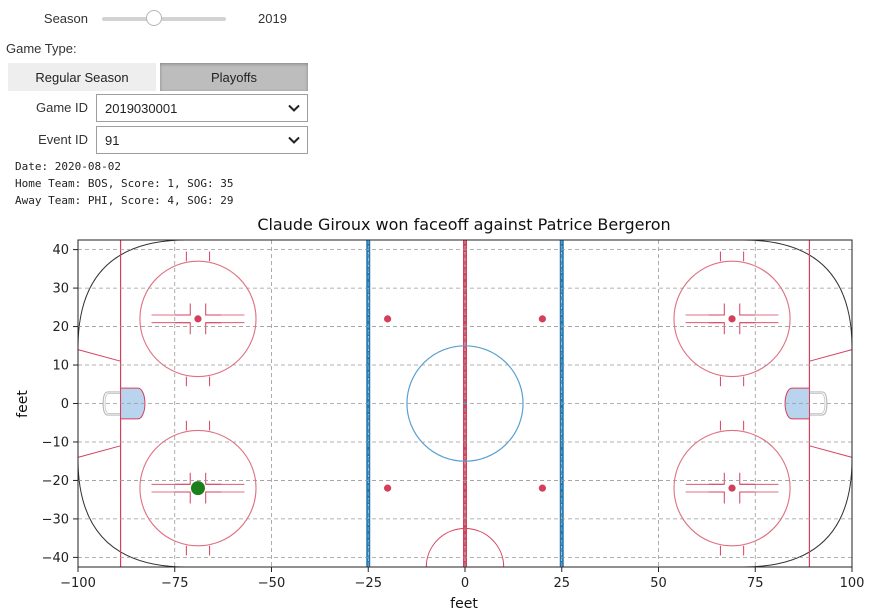 This screenshot has height=615, width=879. I want to click on y-tick-label: 40, so click(60, 250).